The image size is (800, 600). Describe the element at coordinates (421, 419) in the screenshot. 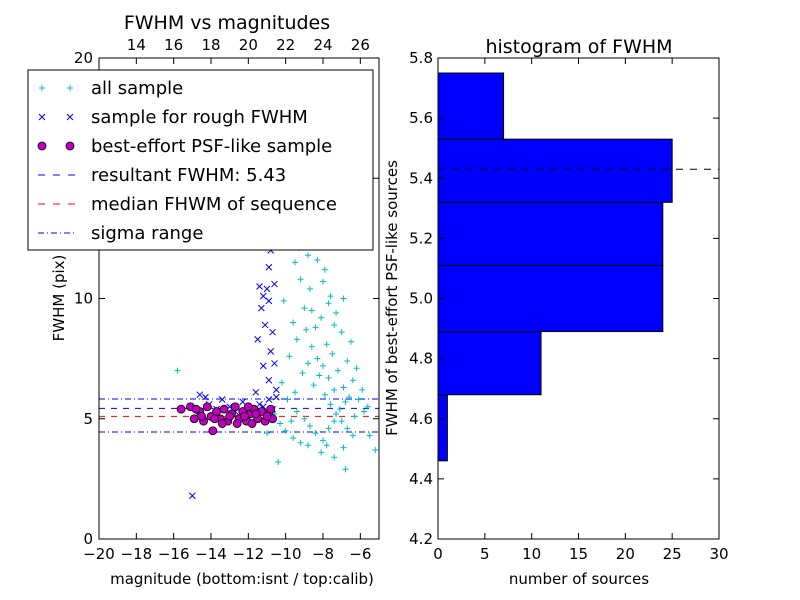

I see `y-tick-label: 4.6` at that location.